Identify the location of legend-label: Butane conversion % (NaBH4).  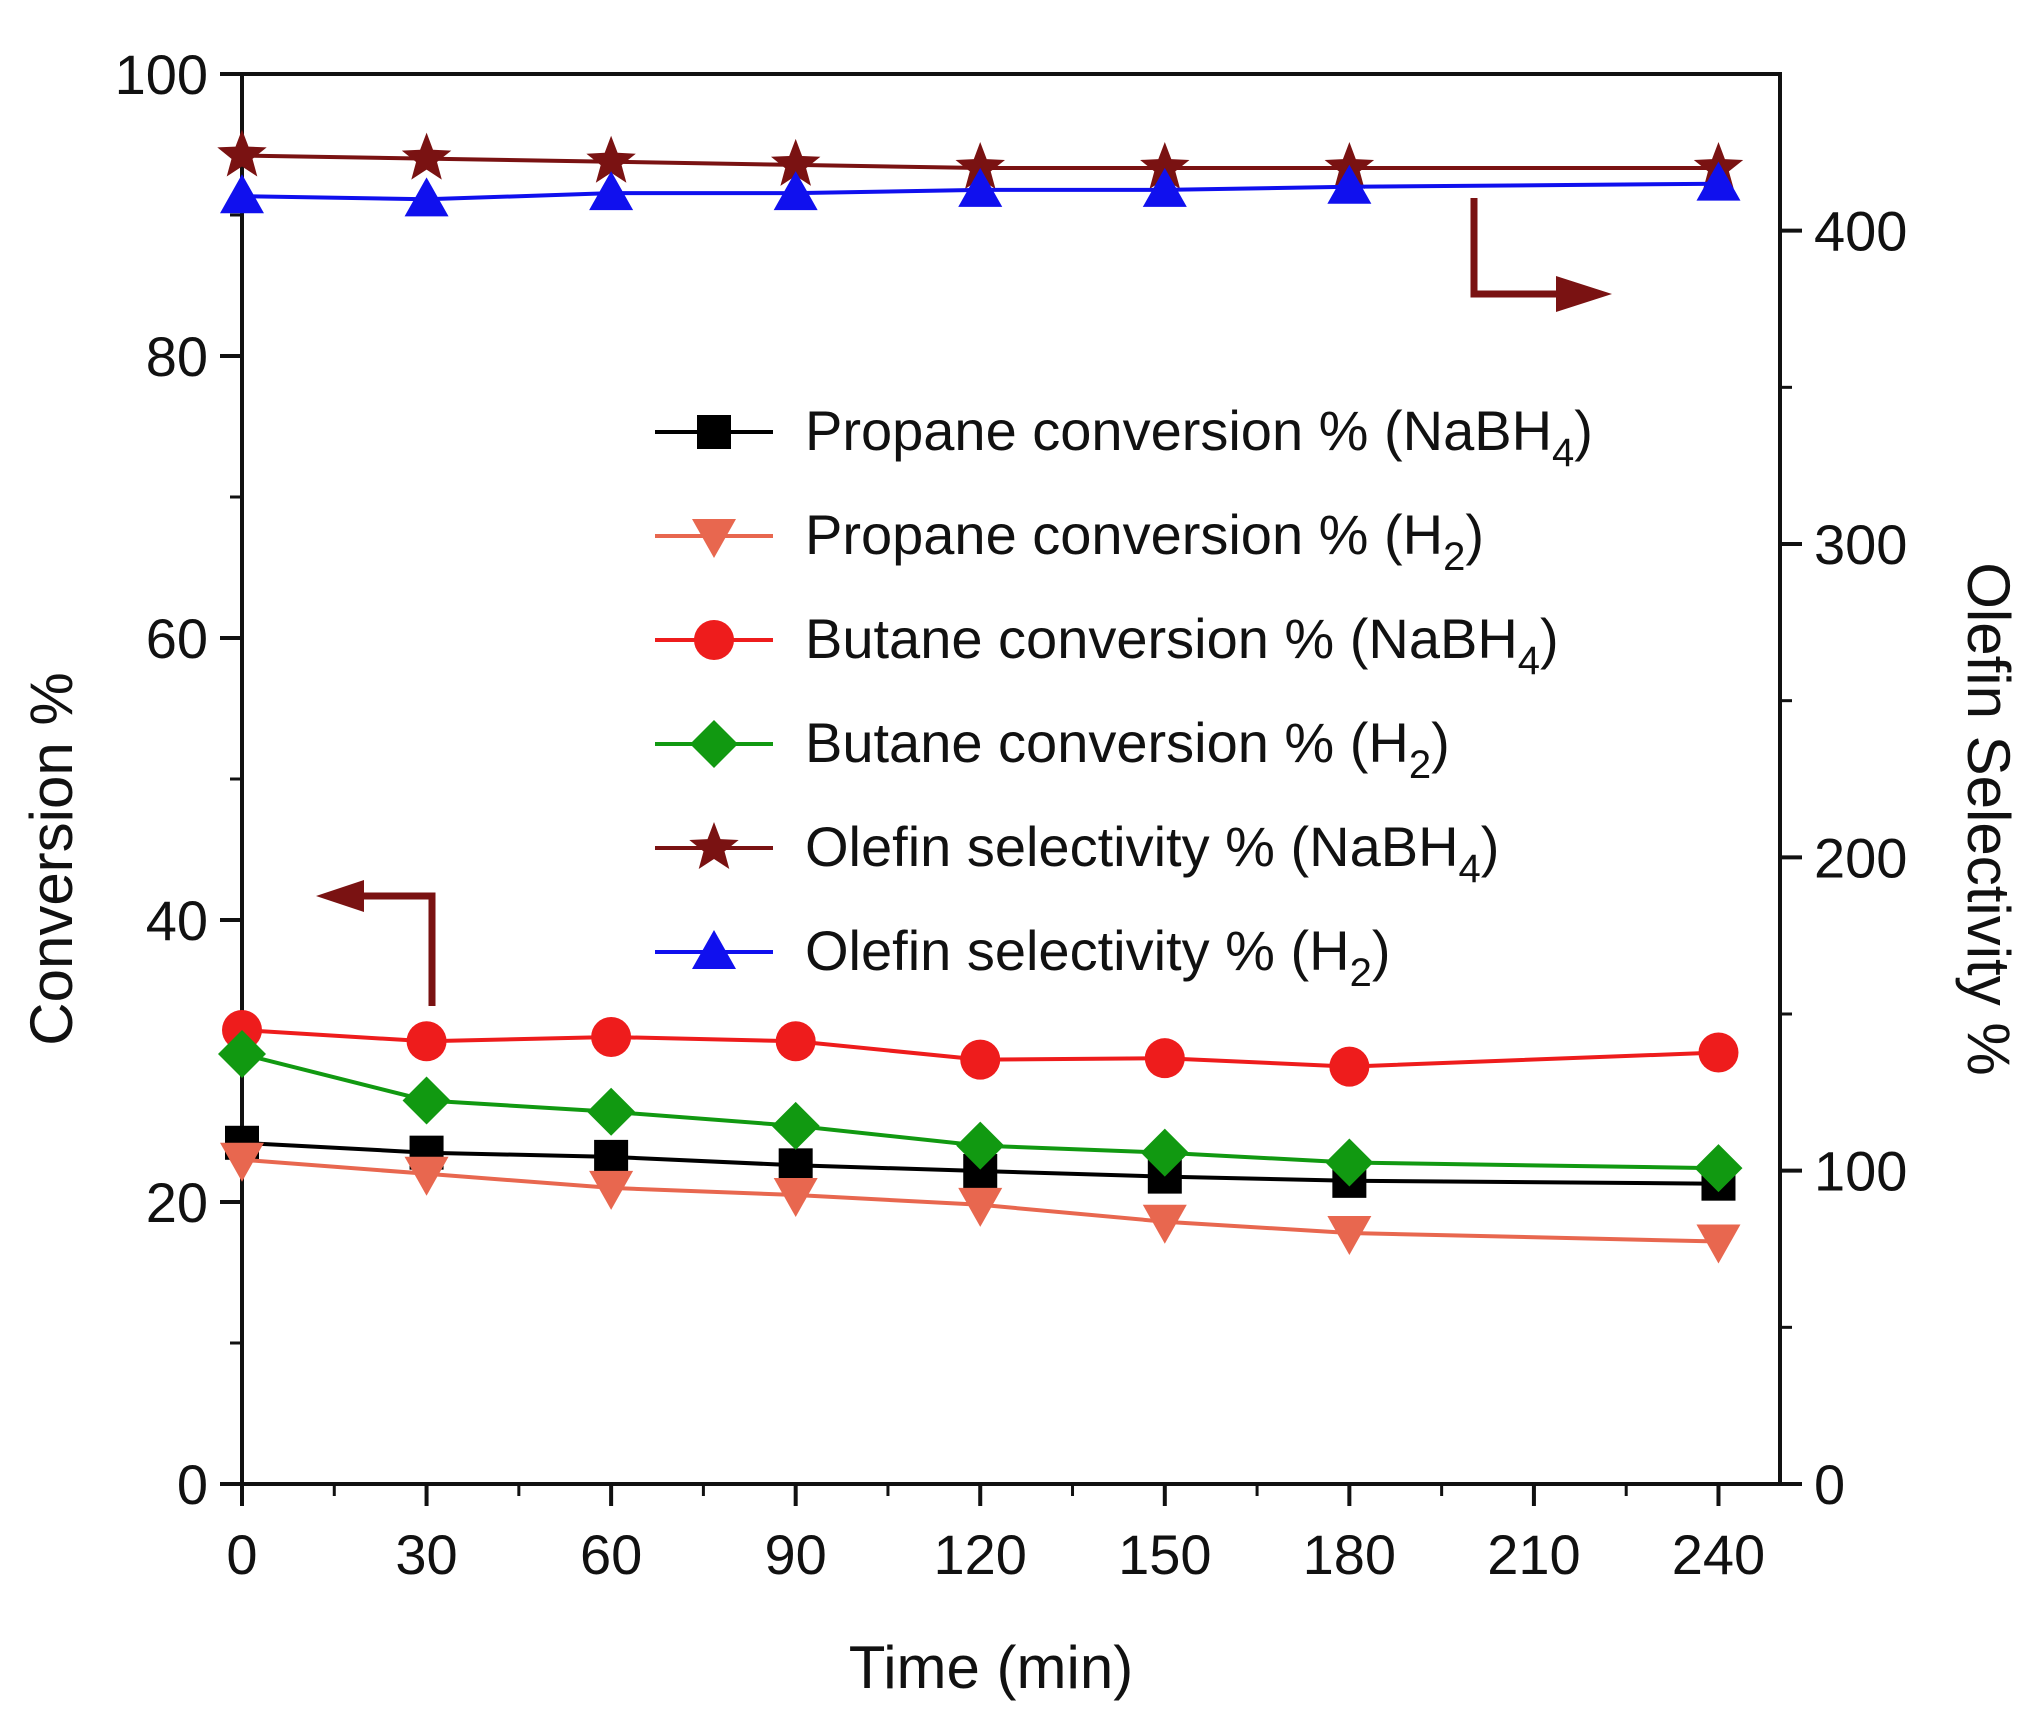
(1182, 645).